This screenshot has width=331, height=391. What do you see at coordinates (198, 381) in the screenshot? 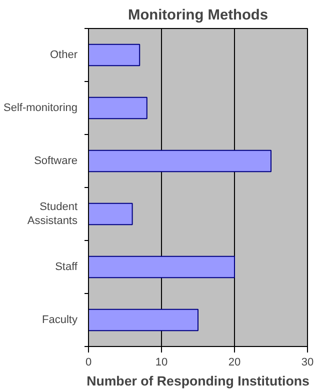
I see `x-axis-title: Number of Responding Institutions` at bounding box center [198, 381].